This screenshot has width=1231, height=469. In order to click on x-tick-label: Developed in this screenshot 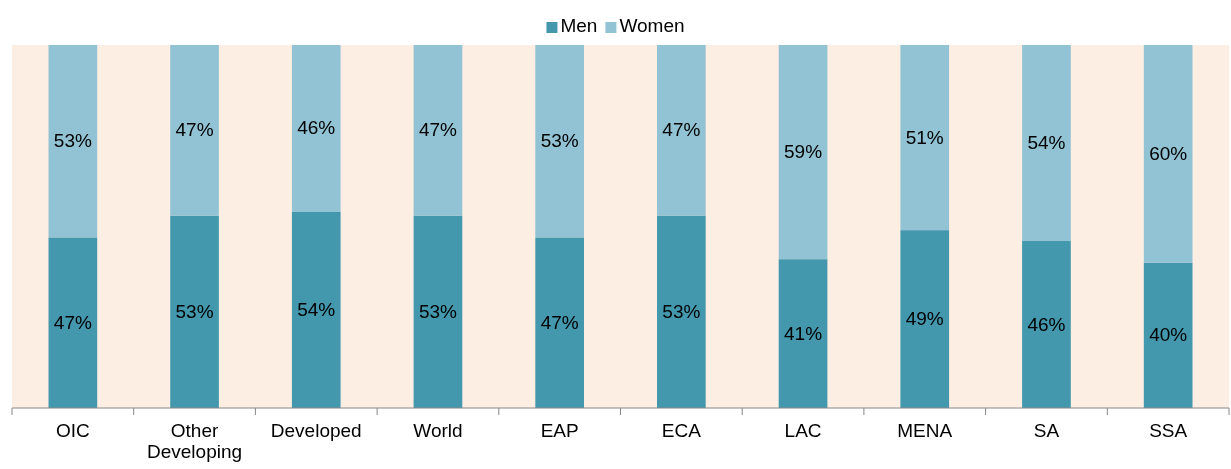, I will do `click(316, 431)`.